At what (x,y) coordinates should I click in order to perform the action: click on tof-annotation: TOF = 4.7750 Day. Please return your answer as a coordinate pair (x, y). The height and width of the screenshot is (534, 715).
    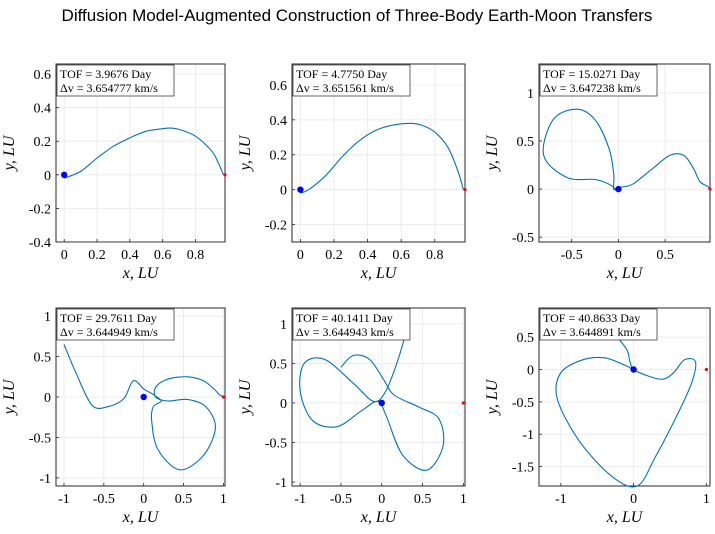
    Looking at the image, I should click on (341, 74).